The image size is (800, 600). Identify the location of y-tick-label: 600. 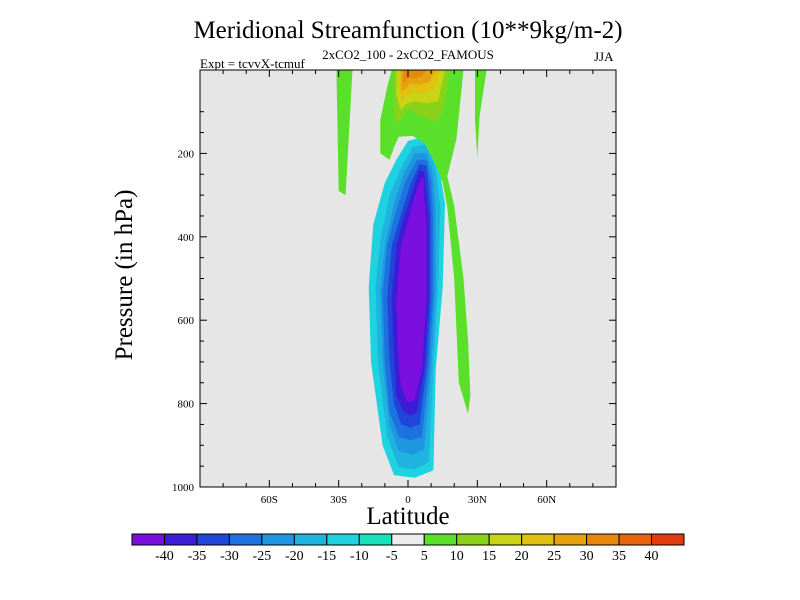
(186, 321).